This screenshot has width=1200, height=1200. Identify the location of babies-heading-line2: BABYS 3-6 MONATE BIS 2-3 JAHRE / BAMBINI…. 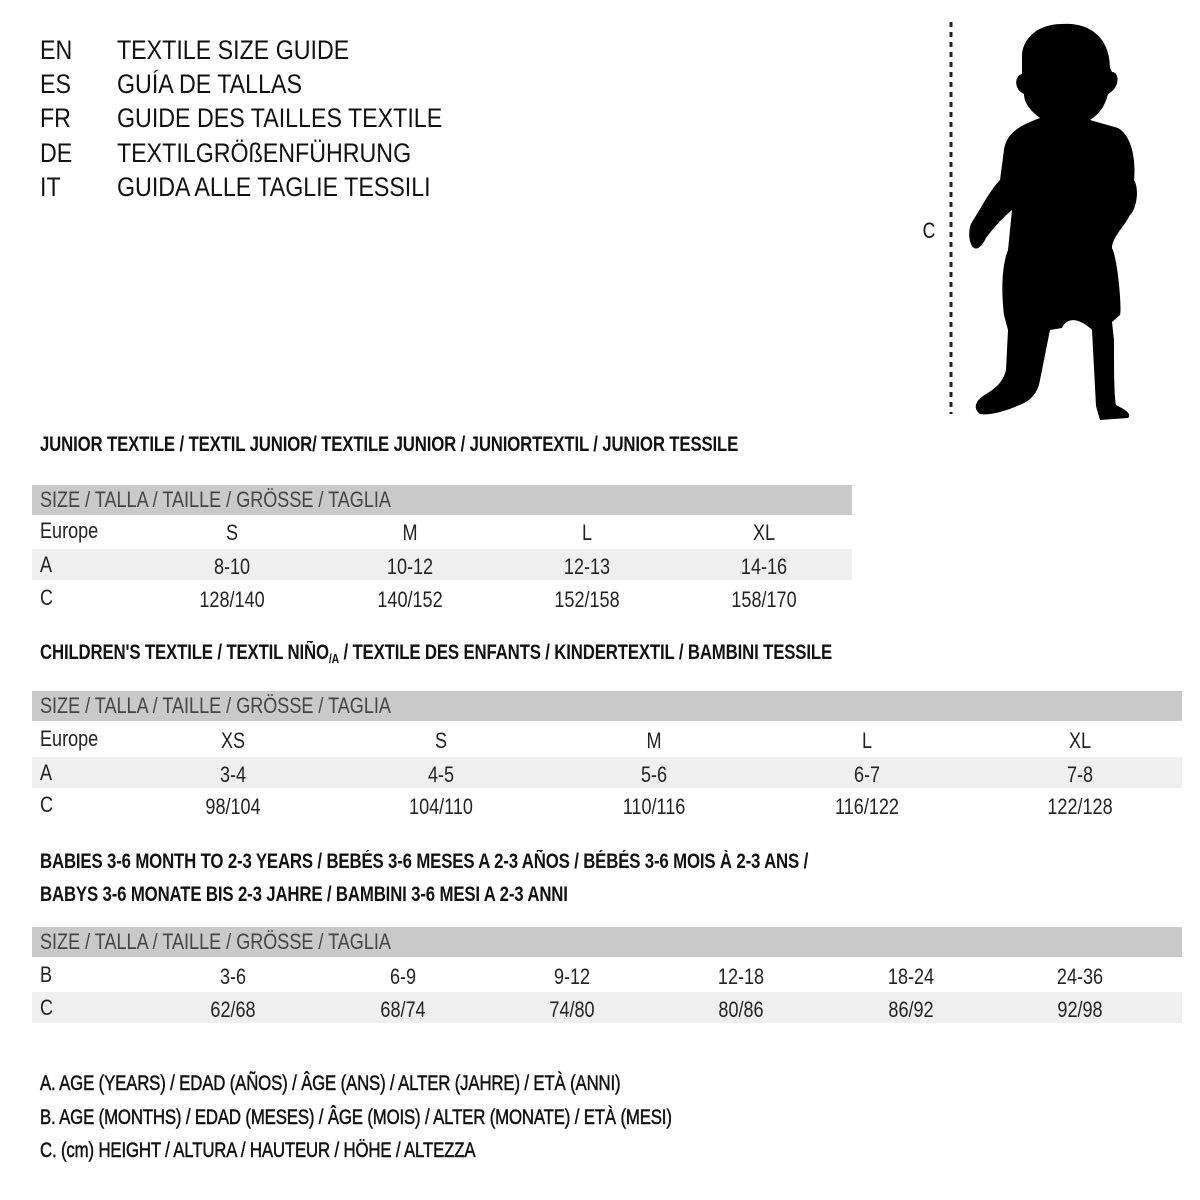
(304, 894).